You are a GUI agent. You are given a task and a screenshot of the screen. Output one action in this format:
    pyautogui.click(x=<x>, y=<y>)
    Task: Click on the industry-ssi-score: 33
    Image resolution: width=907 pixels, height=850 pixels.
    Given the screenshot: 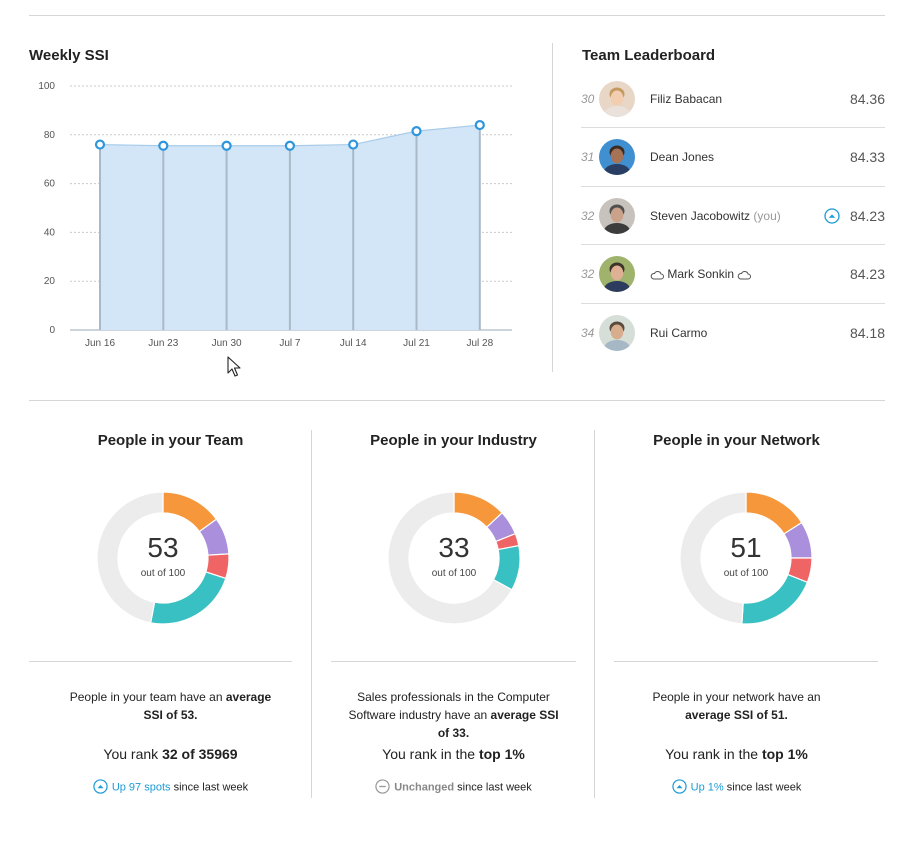 What is the action you would take?
    pyautogui.click(x=454, y=547)
    